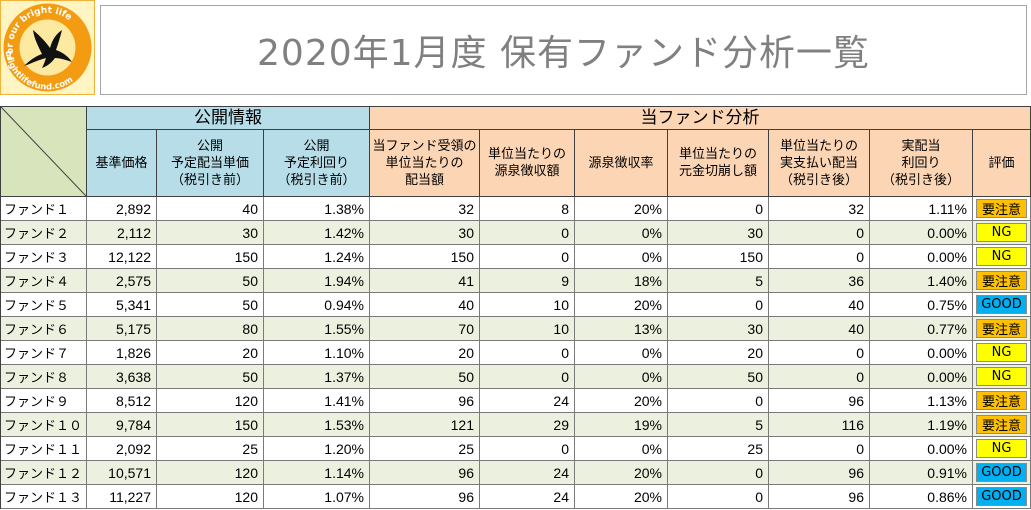 Image resolution: width=1031 pixels, height=510 pixels. Describe the element at coordinates (44, 473) in the screenshot. I see `fund-name-cell: ファンド１２` at that location.